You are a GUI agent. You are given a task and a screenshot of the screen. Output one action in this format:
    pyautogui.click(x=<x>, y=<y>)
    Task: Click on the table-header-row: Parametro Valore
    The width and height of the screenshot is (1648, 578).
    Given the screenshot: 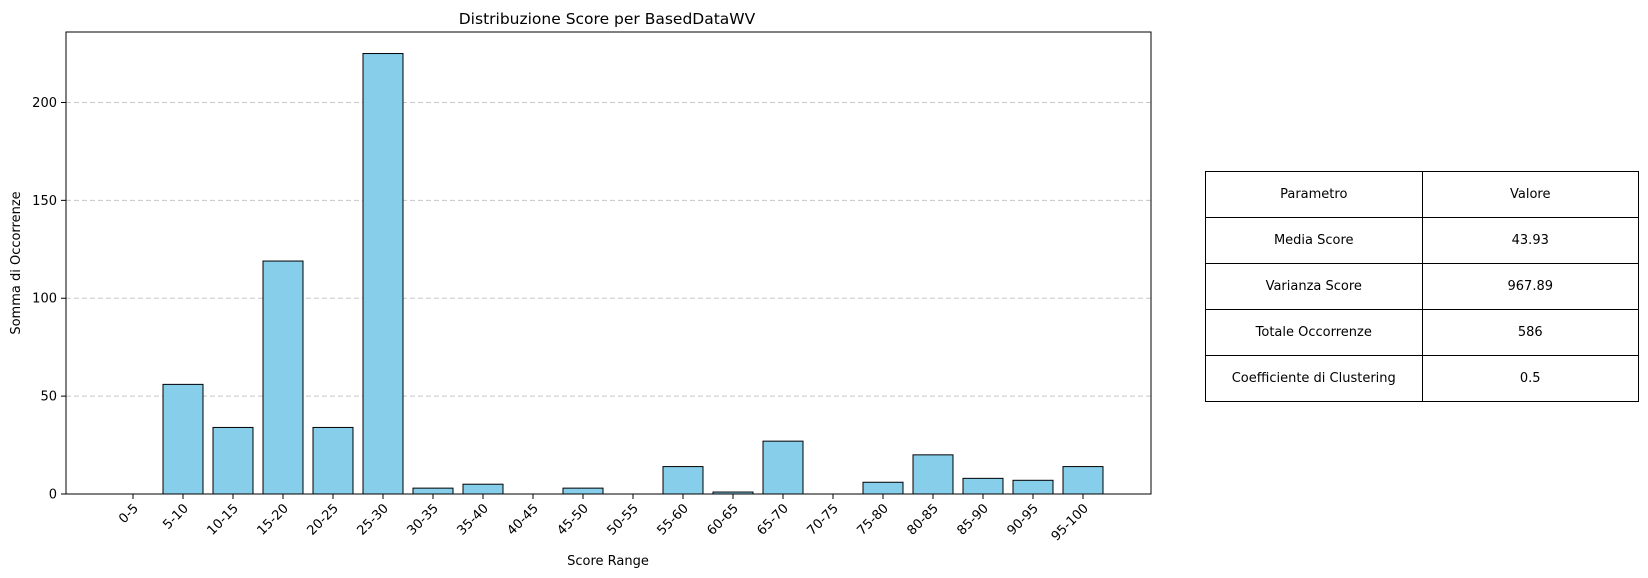 What is the action you would take?
    pyautogui.click(x=1422, y=194)
    